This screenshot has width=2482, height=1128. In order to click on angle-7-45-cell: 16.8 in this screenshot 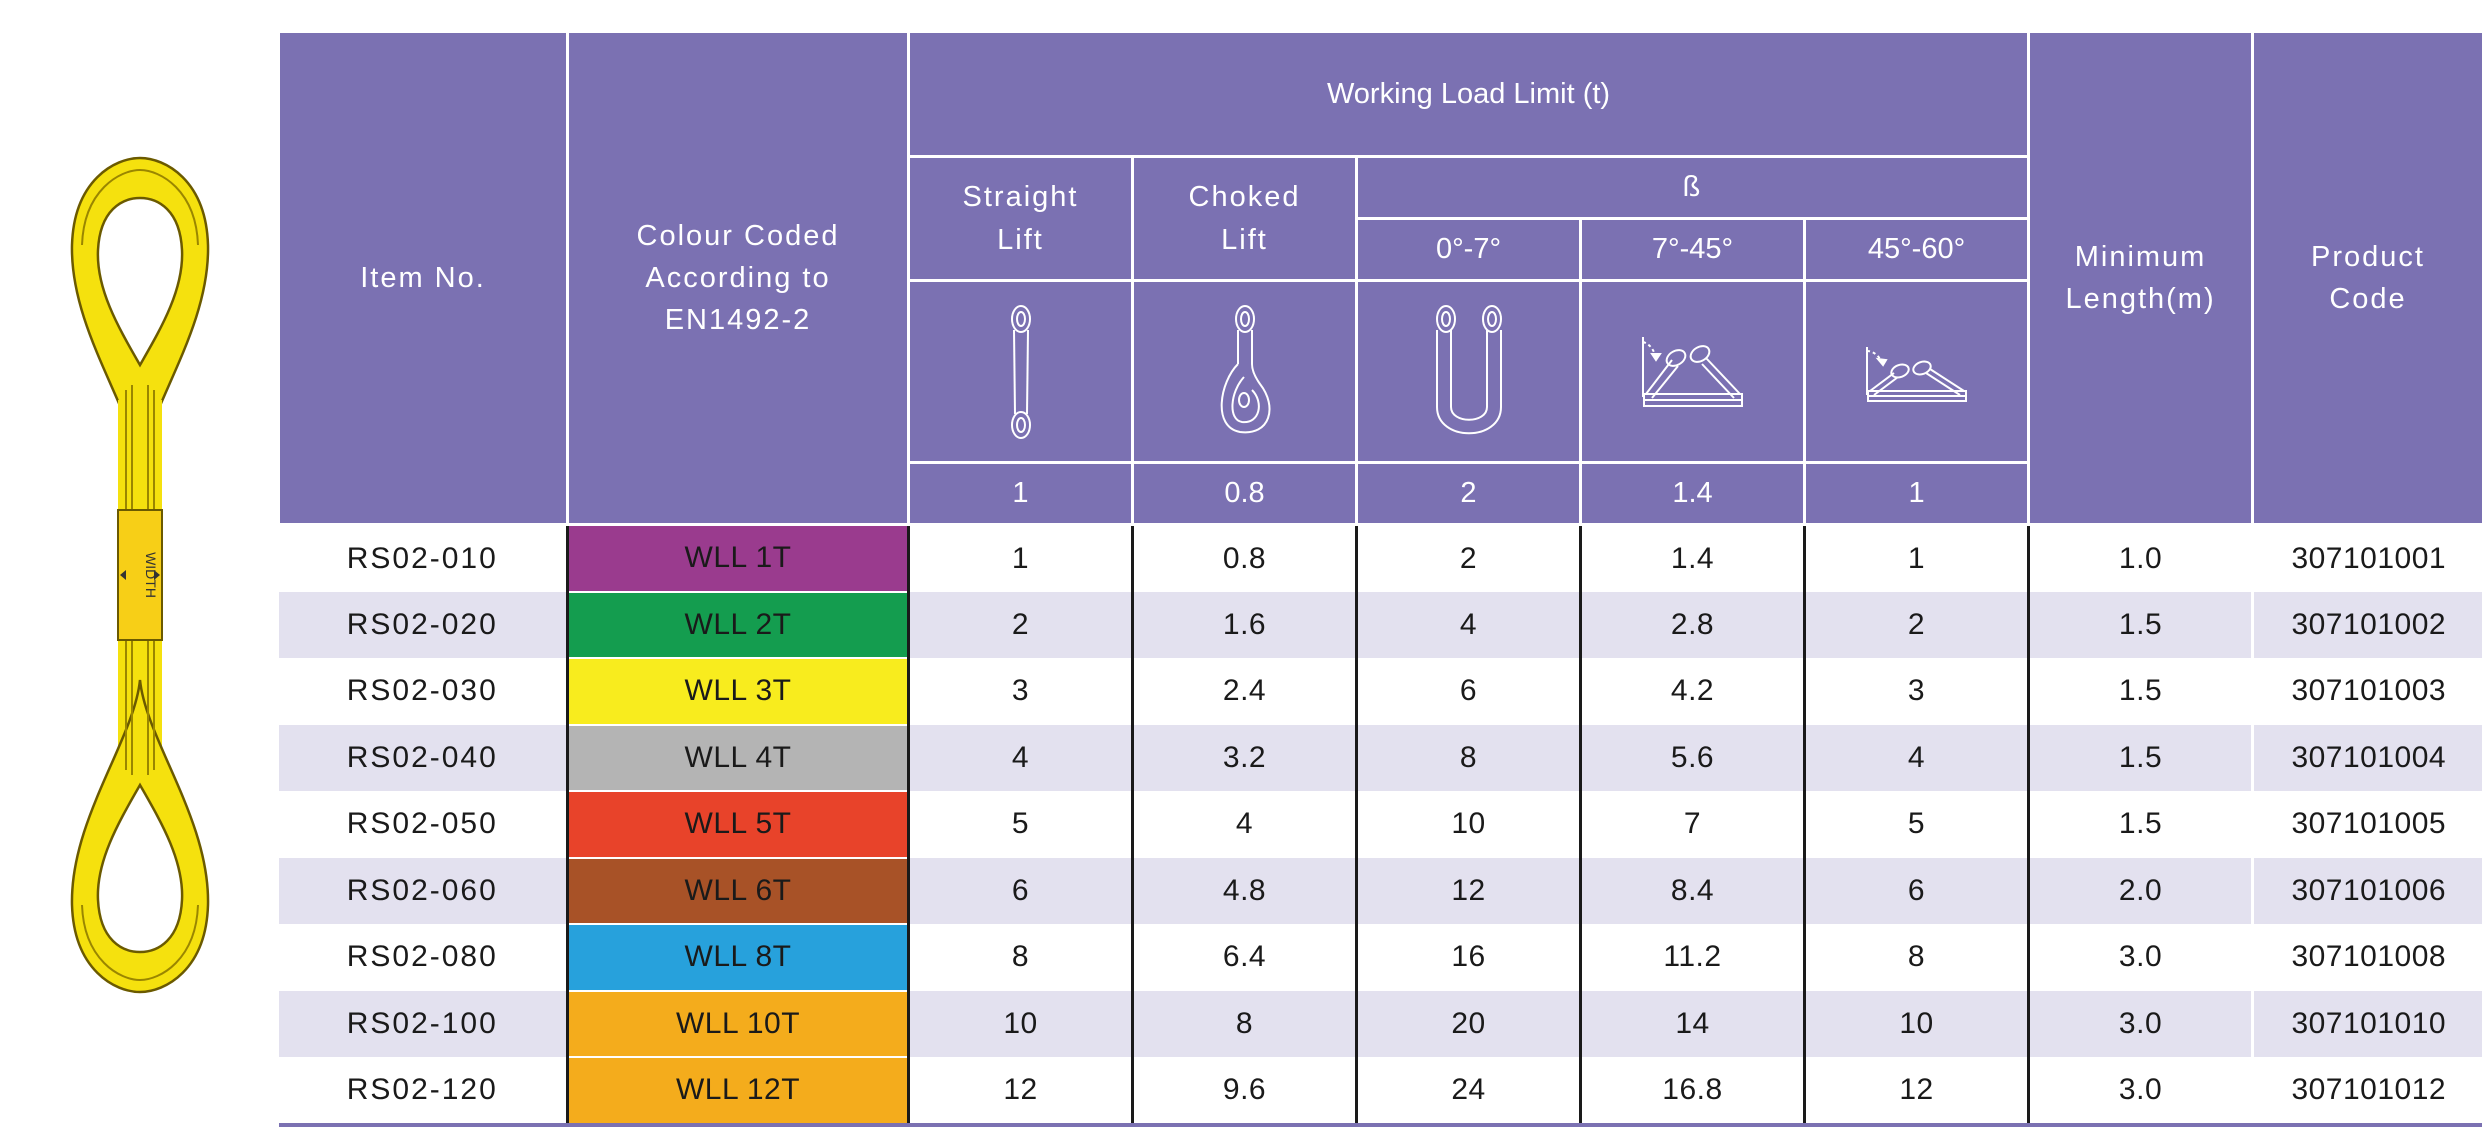, I will do `click(1692, 1092)`.